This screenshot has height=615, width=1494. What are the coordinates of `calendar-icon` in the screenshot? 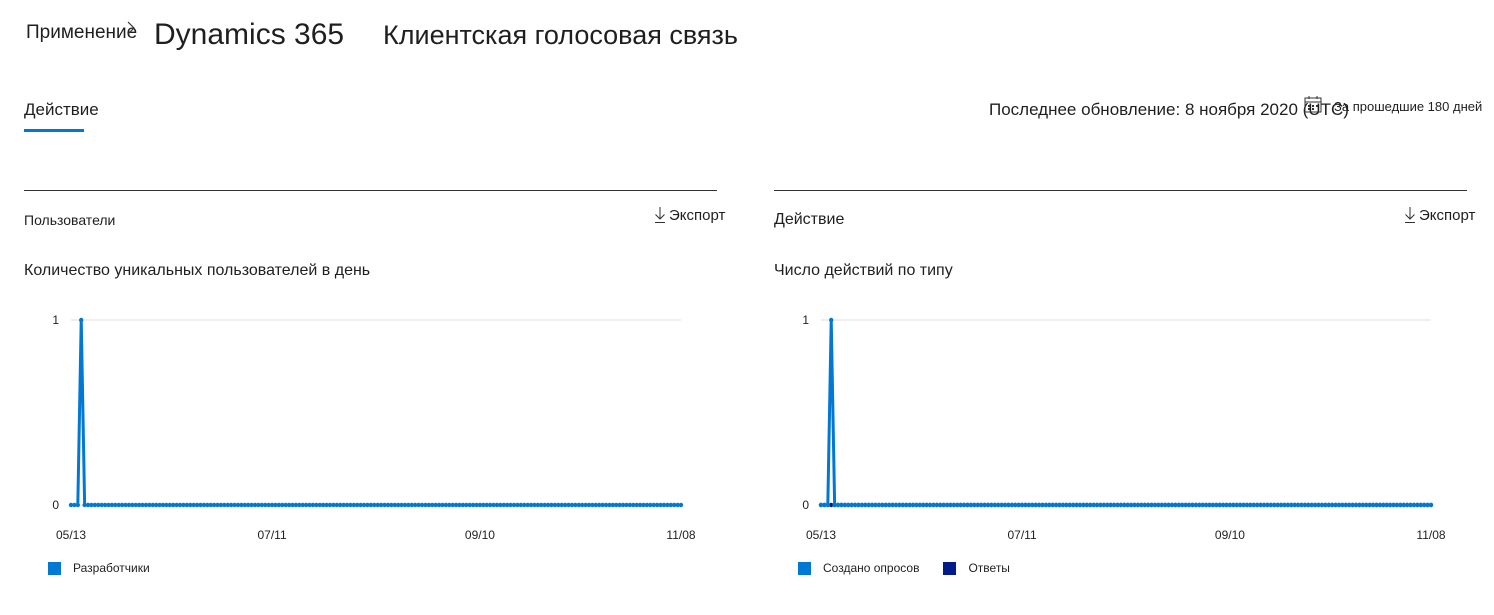 It's located at (1313, 104).